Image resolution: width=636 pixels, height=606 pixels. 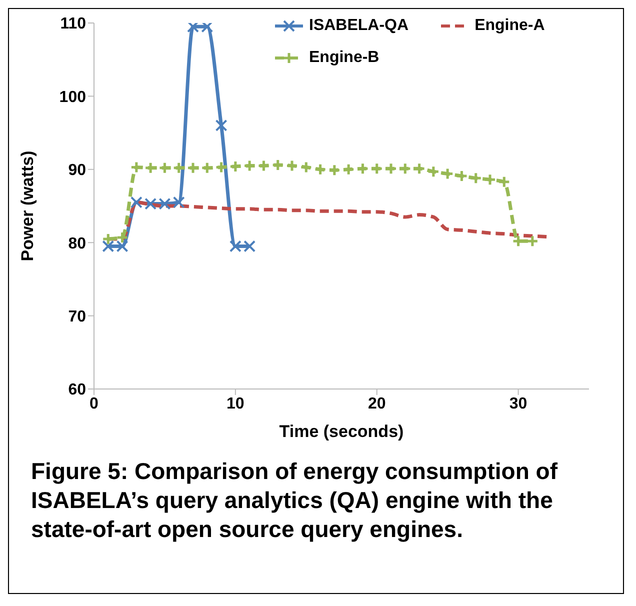 What do you see at coordinates (377, 403) in the screenshot?
I see `x-tick-label: 20` at bounding box center [377, 403].